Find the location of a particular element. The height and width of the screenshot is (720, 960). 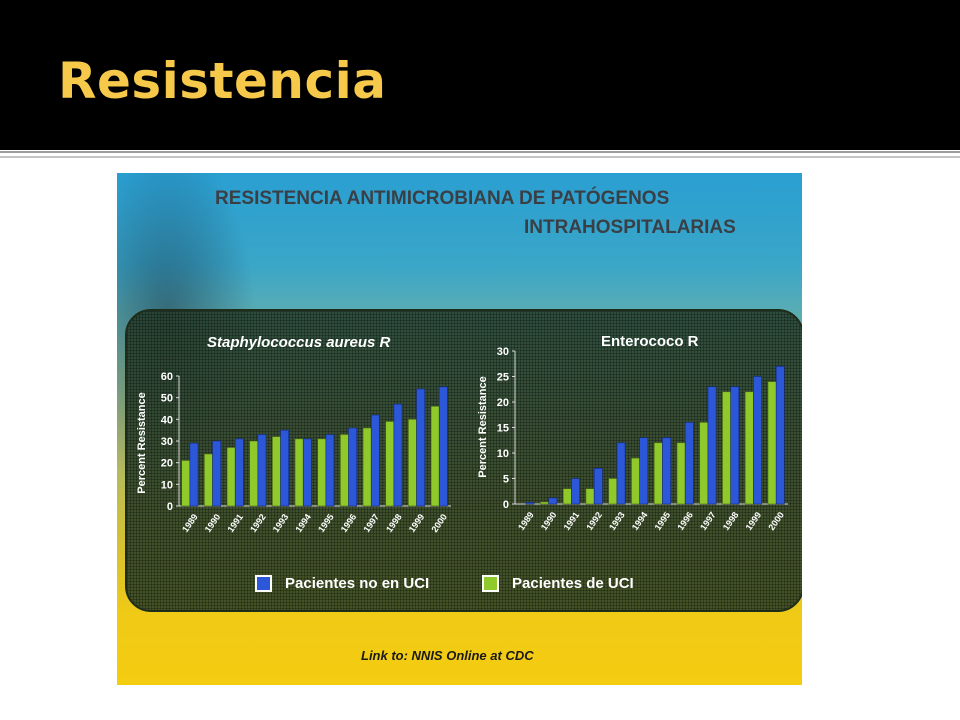

x-tick-label-1-7: 1996 is located at coordinates (685, 521).